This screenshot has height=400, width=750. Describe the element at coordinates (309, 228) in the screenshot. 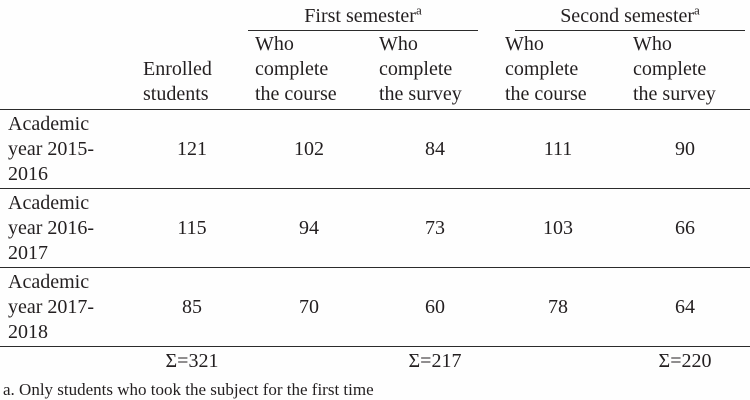

I see `cell-first-course-2016-2017: 94` at that location.